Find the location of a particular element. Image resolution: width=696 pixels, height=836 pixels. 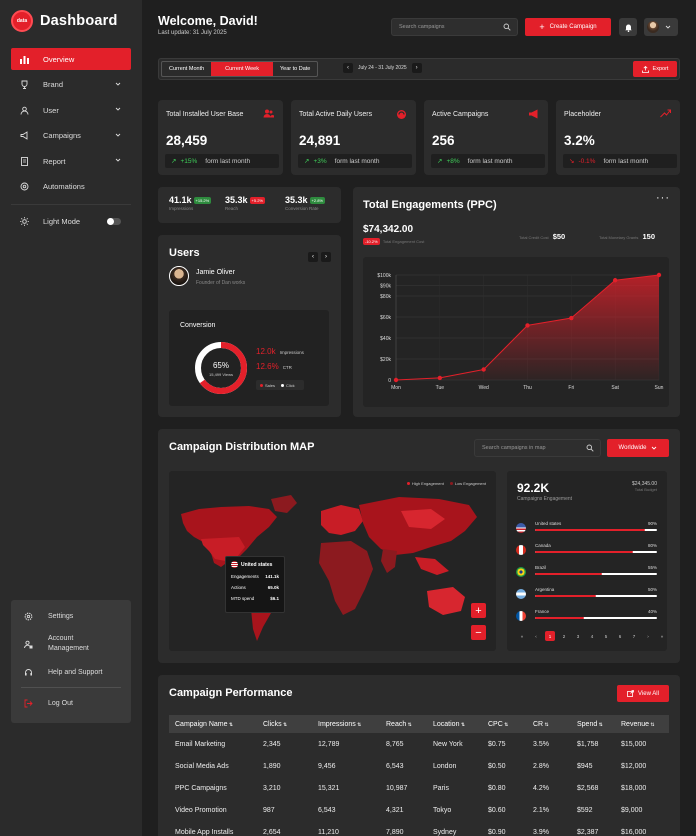

table-cell: 4.2% is located at coordinates (541, 788).